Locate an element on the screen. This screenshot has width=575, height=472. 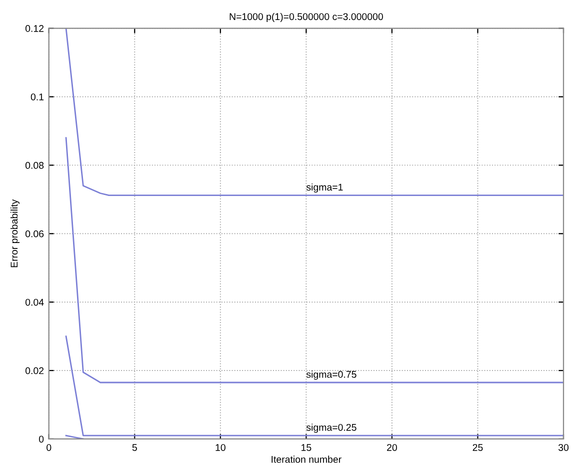
series-label: sigma=0.75 is located at coordinates (331, 375).